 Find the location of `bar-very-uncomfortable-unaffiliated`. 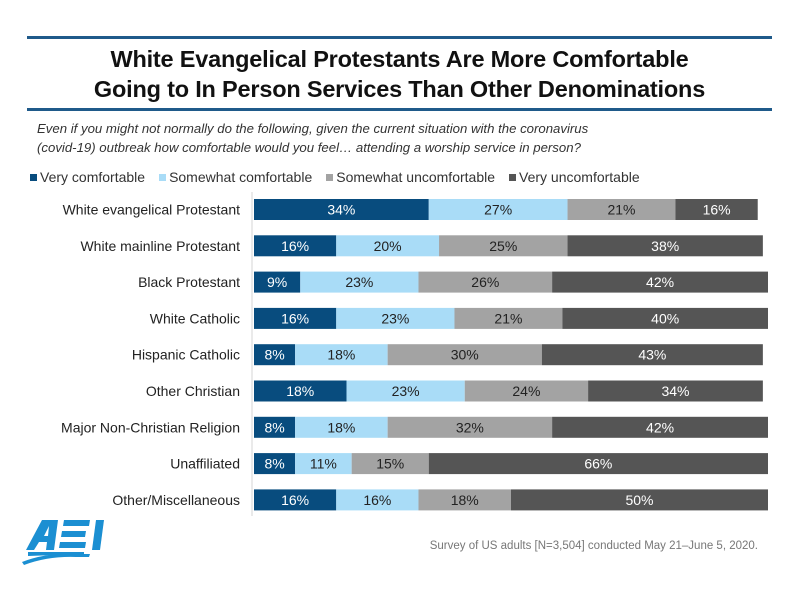

bar-very-uncomfortable-unaffiliated is located at coordinates (598, 464).